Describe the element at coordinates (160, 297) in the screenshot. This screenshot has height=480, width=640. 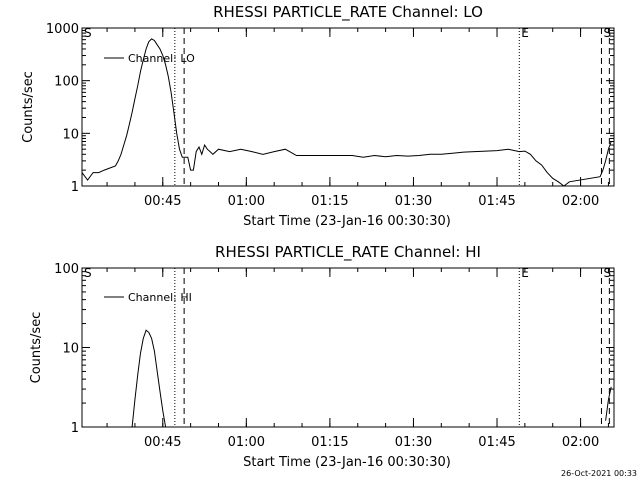
I see `legend-label: Channel: HI` at that location.